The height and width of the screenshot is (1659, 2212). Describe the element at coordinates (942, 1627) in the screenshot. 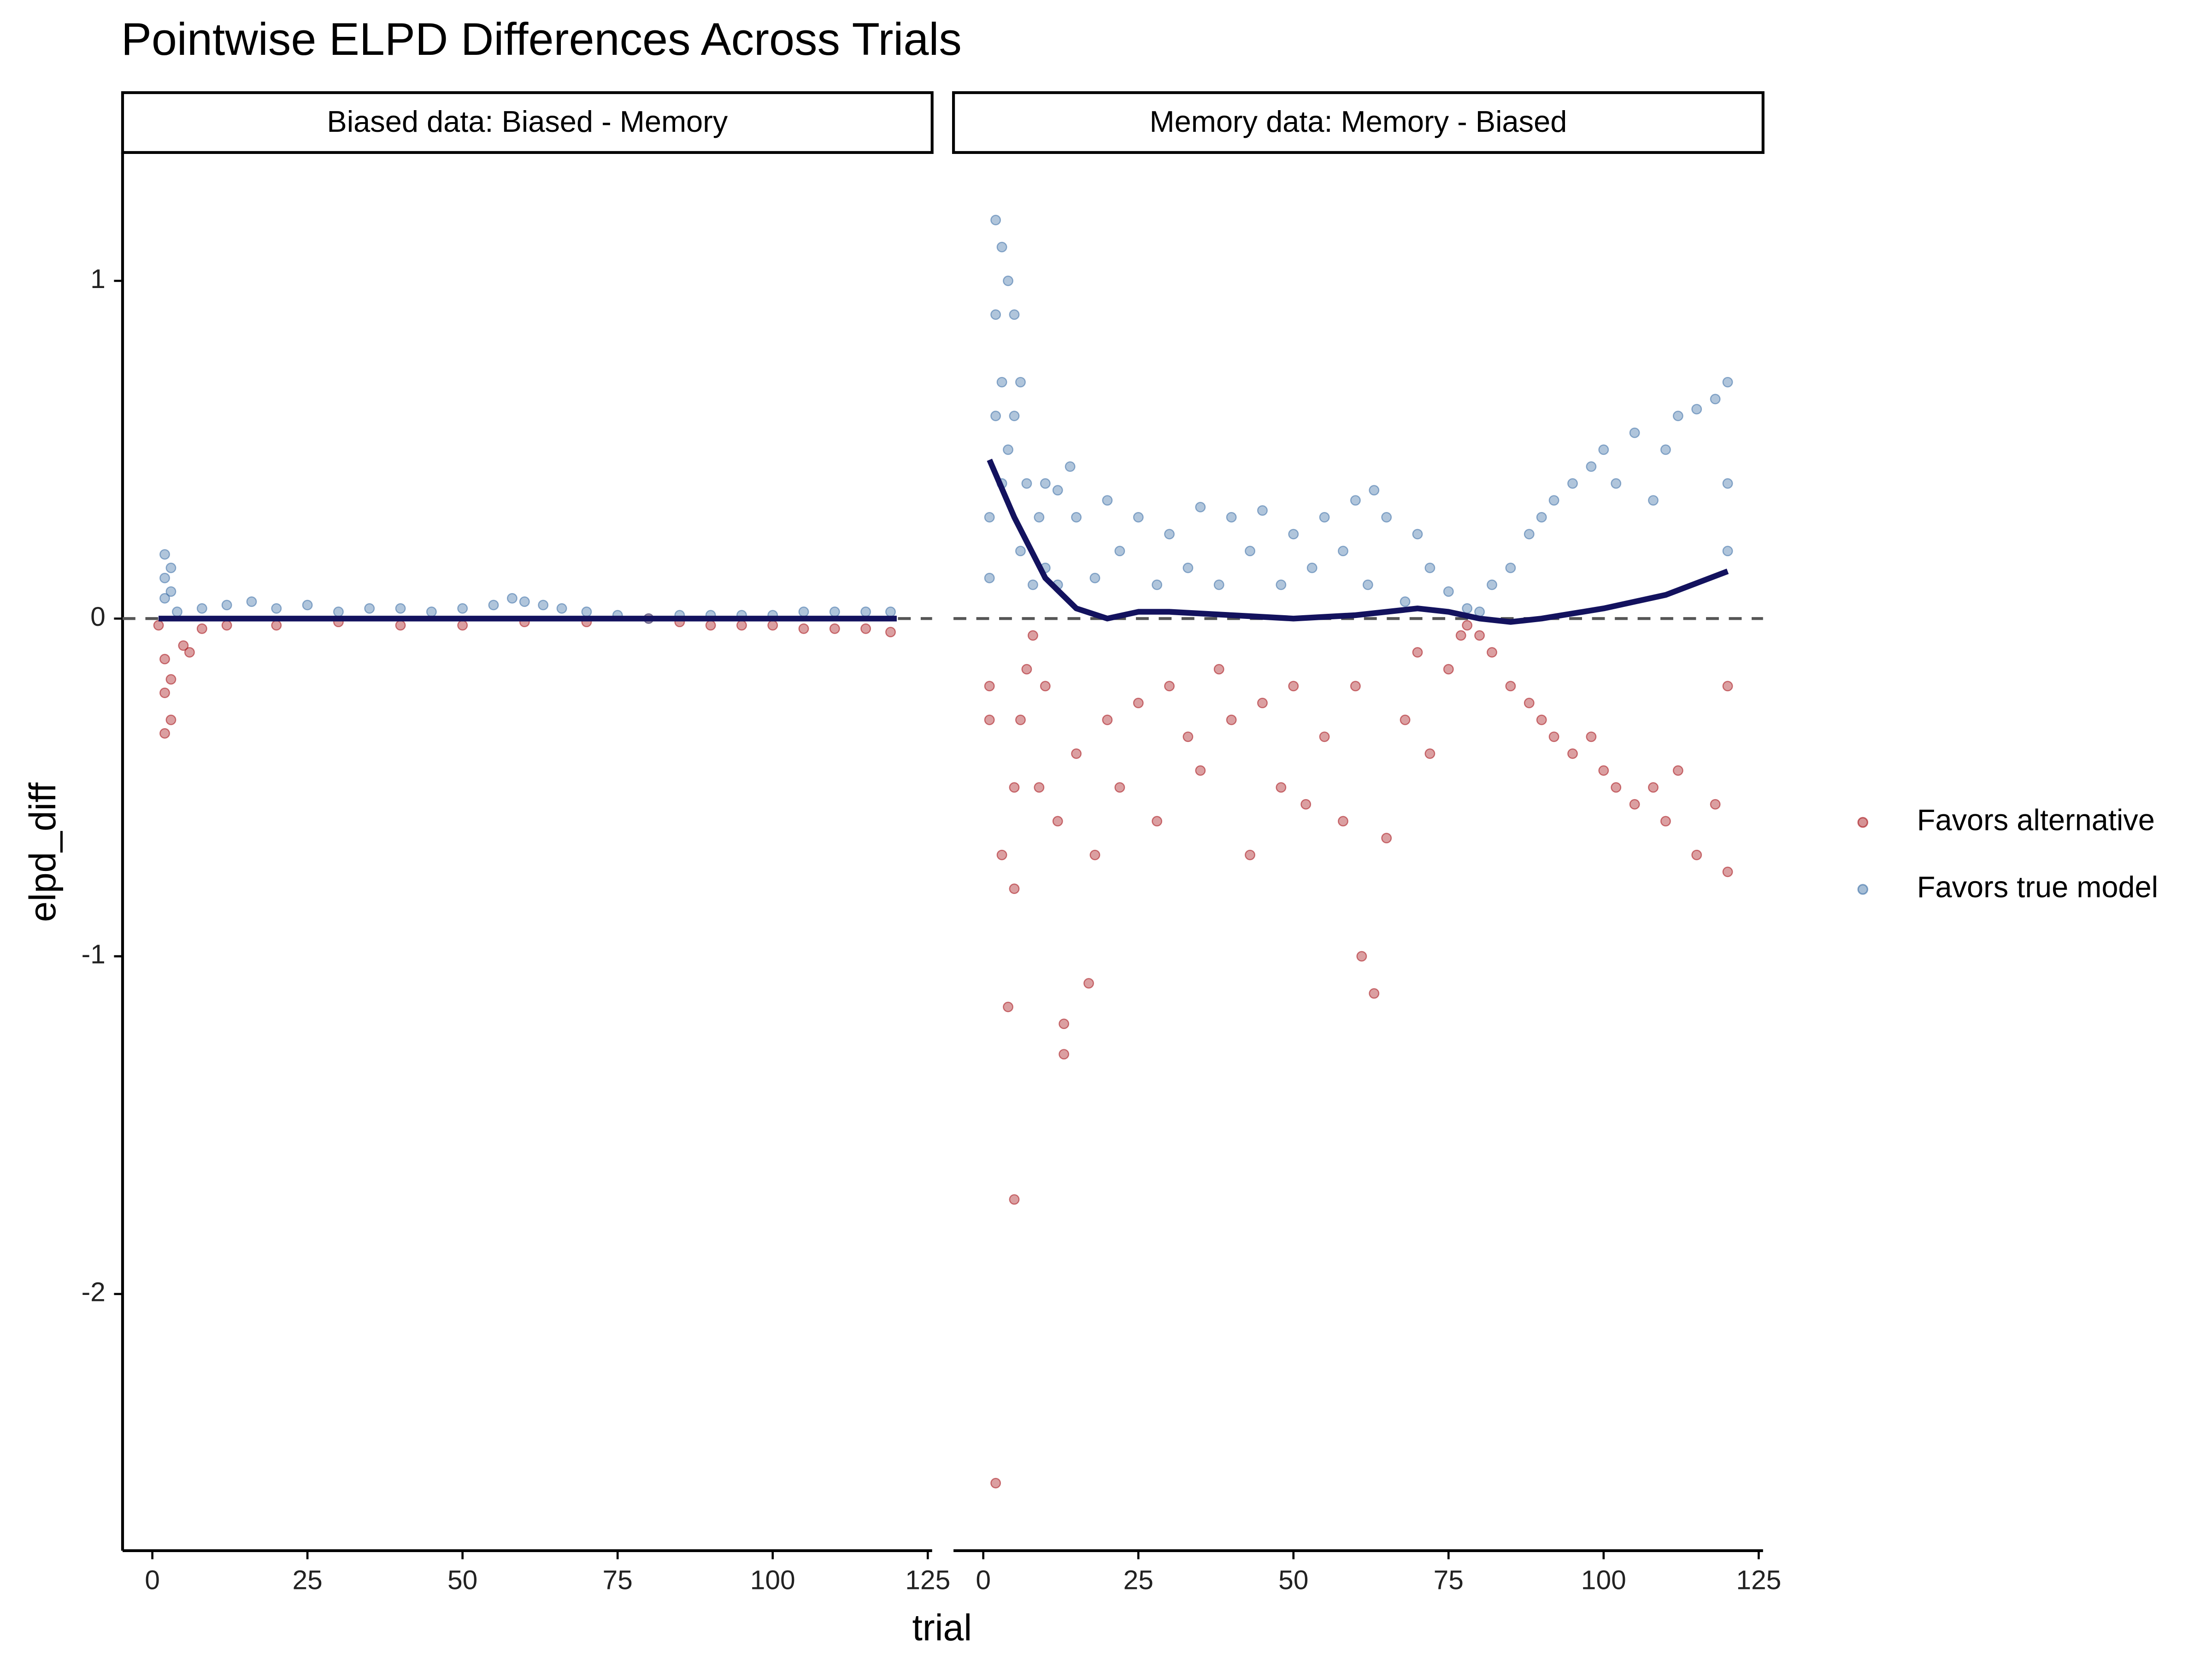

I see `x-axis-title: trial` at that location.